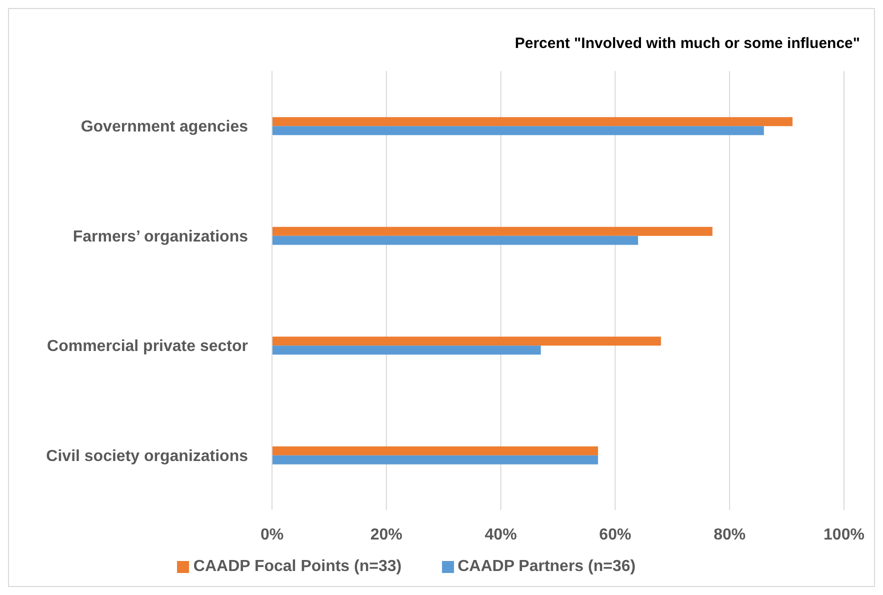  I want to click on x-tick-label: 20%, so click(386, 535).